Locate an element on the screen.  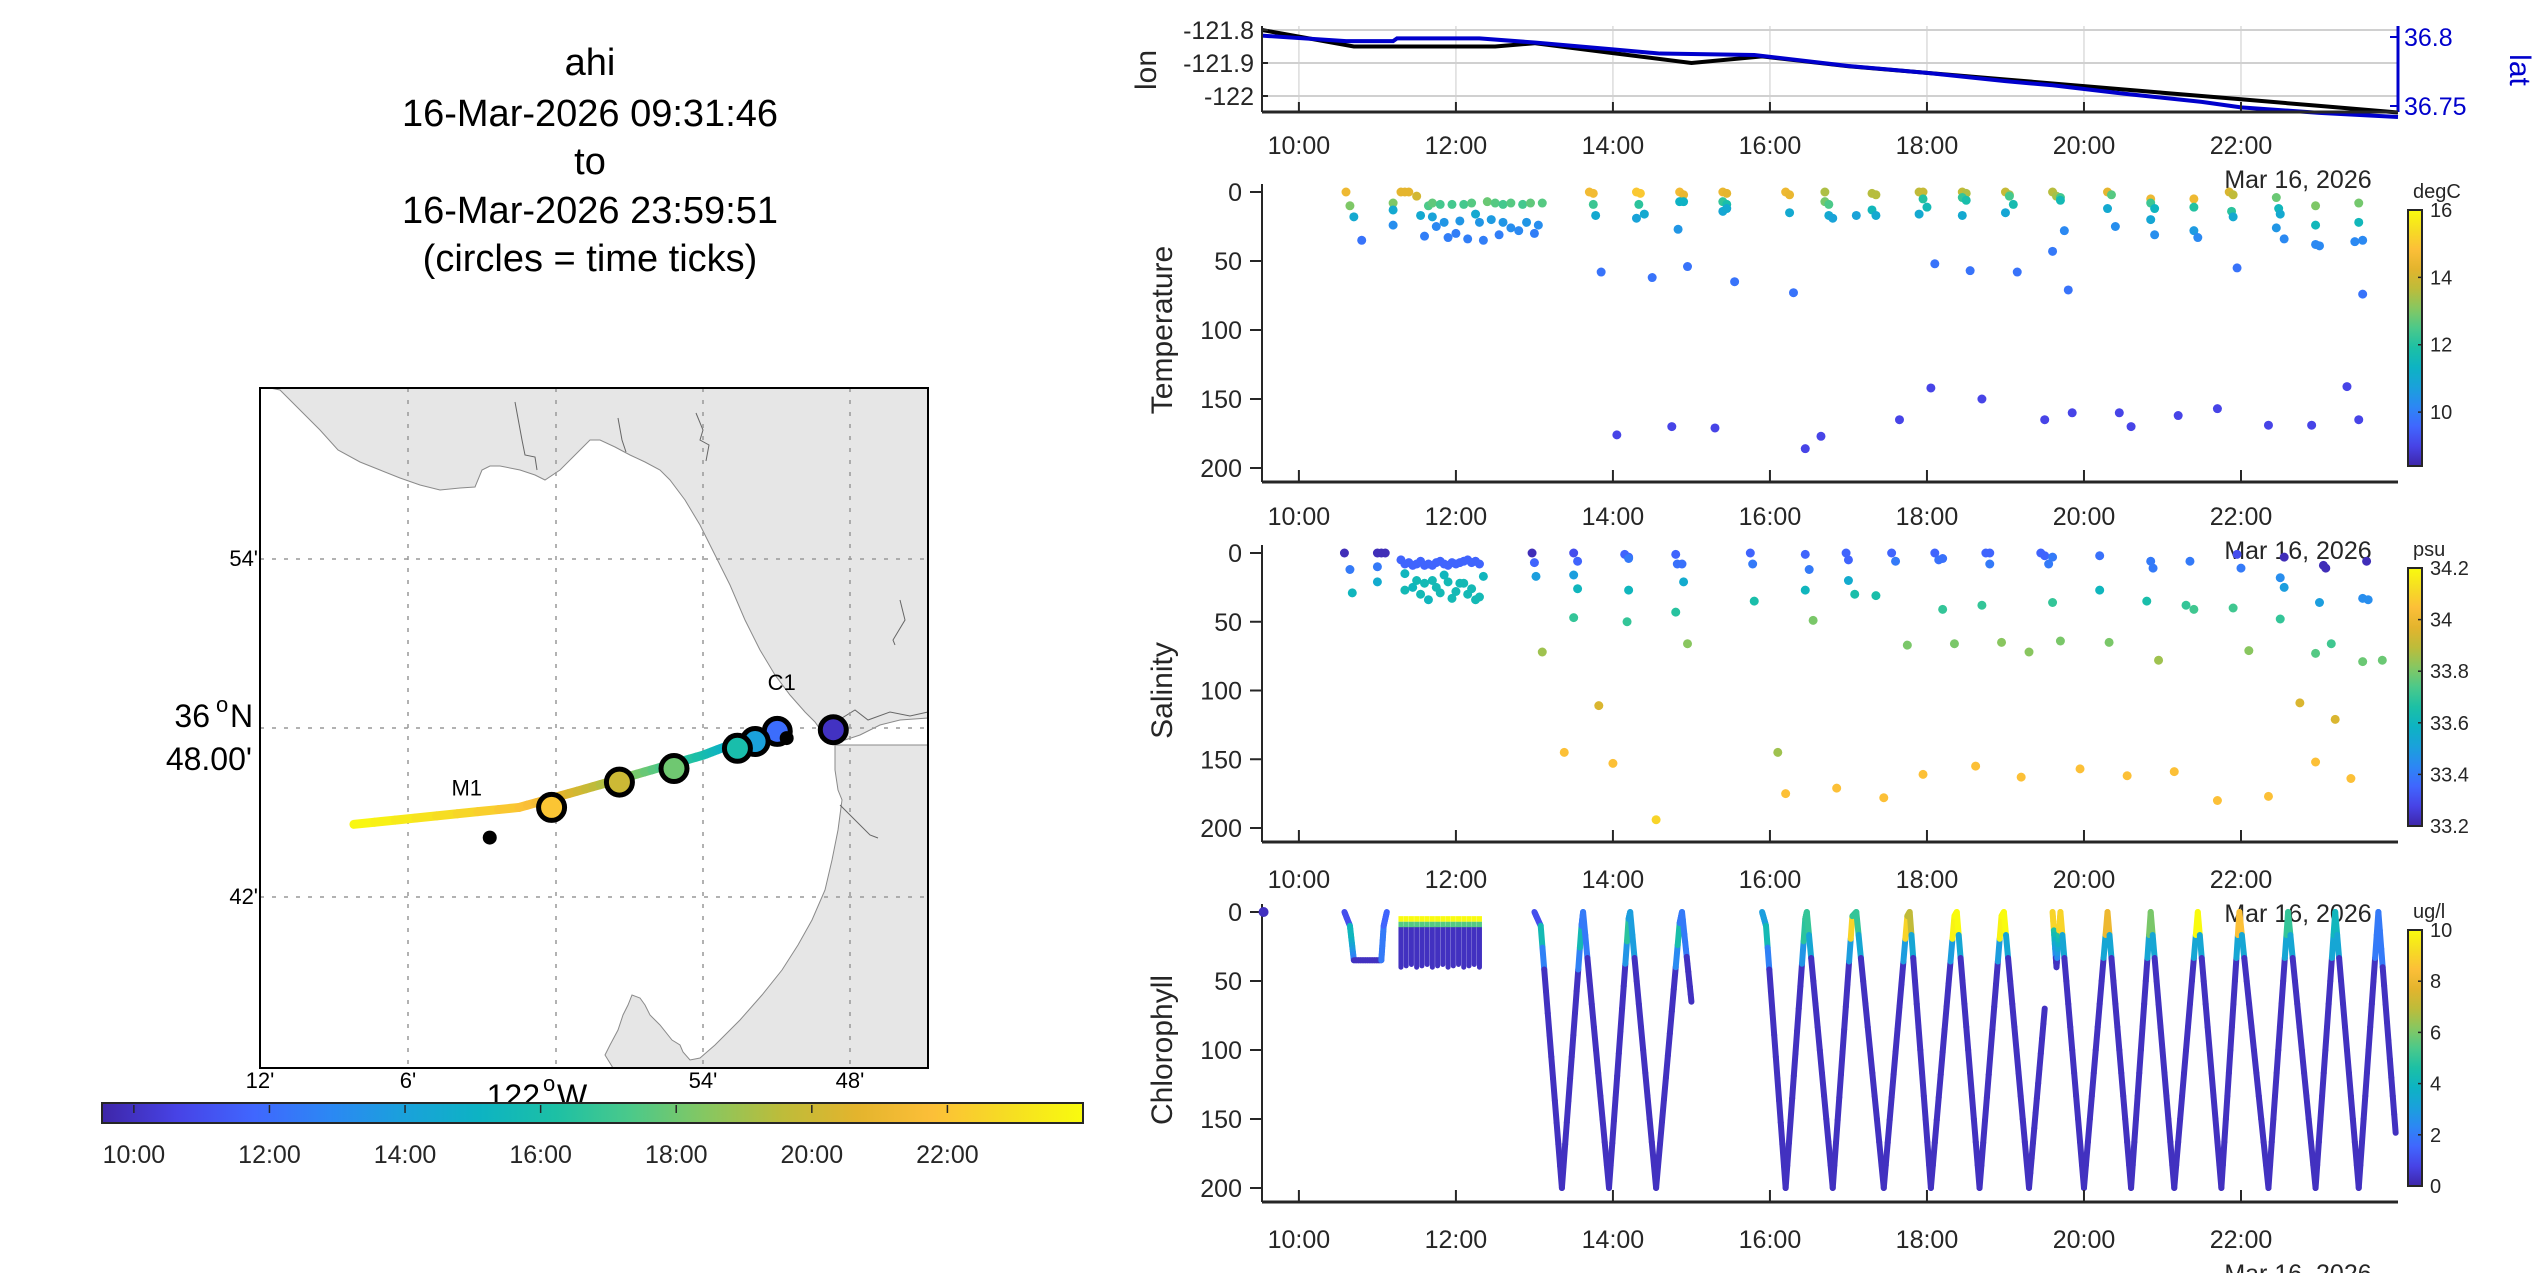
x-tick-label: 10:00 is located at coordinates (1299, 146).